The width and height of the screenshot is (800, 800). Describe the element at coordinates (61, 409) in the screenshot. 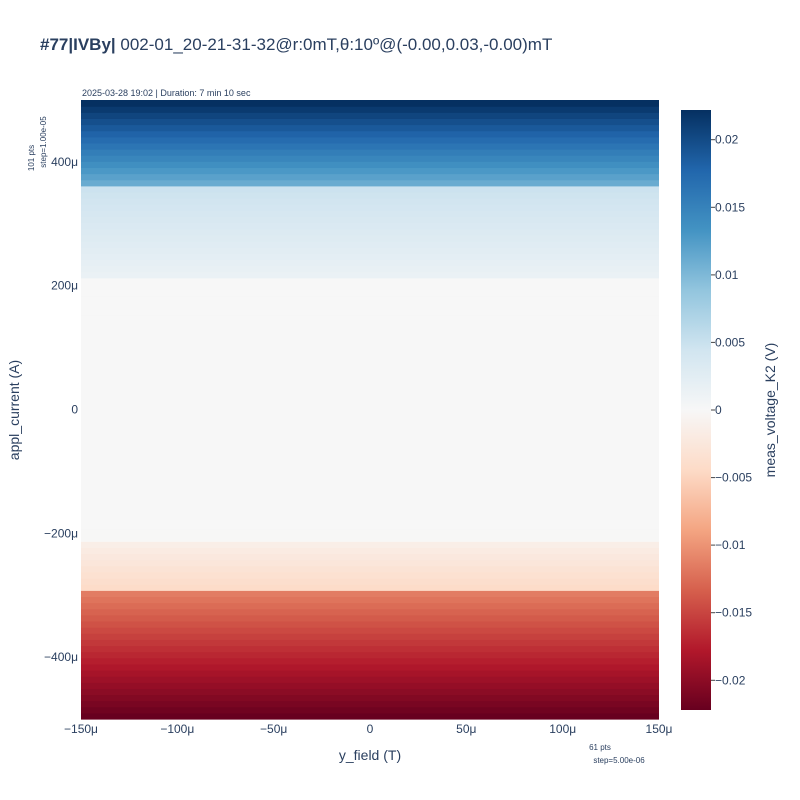

I see `y-axis-ticks: −400μ −200μ 0 200μ 400μ` at that location.